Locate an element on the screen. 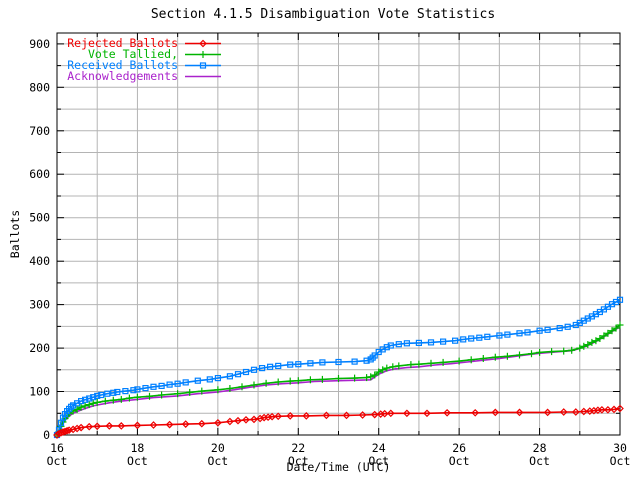 This screenshot has width=640, height=480. svg-text: 300 is located at coordinates (39, 305).